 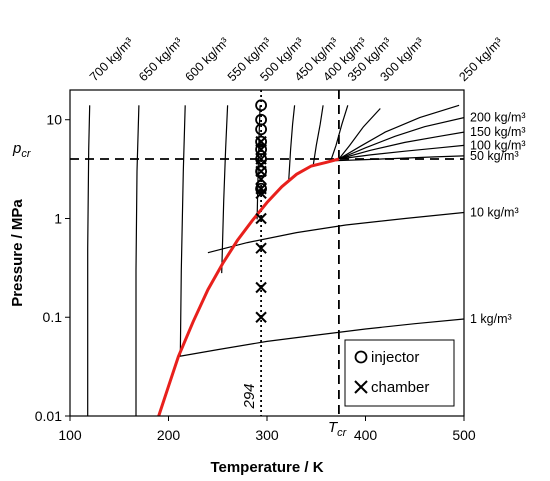 What do you see at coordinates (54, 120) in the screenshot?
I see `y-tick-label: 10` at bounding box center [54, 120].